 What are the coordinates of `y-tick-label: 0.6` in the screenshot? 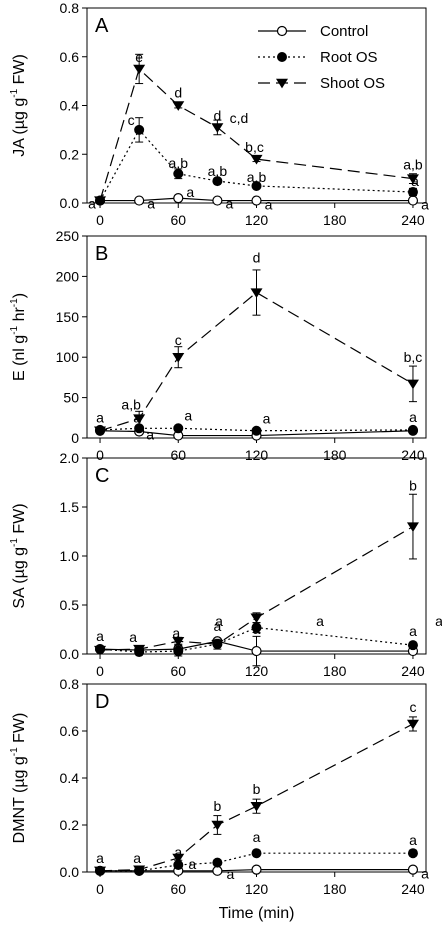 It's located at (70, 57).